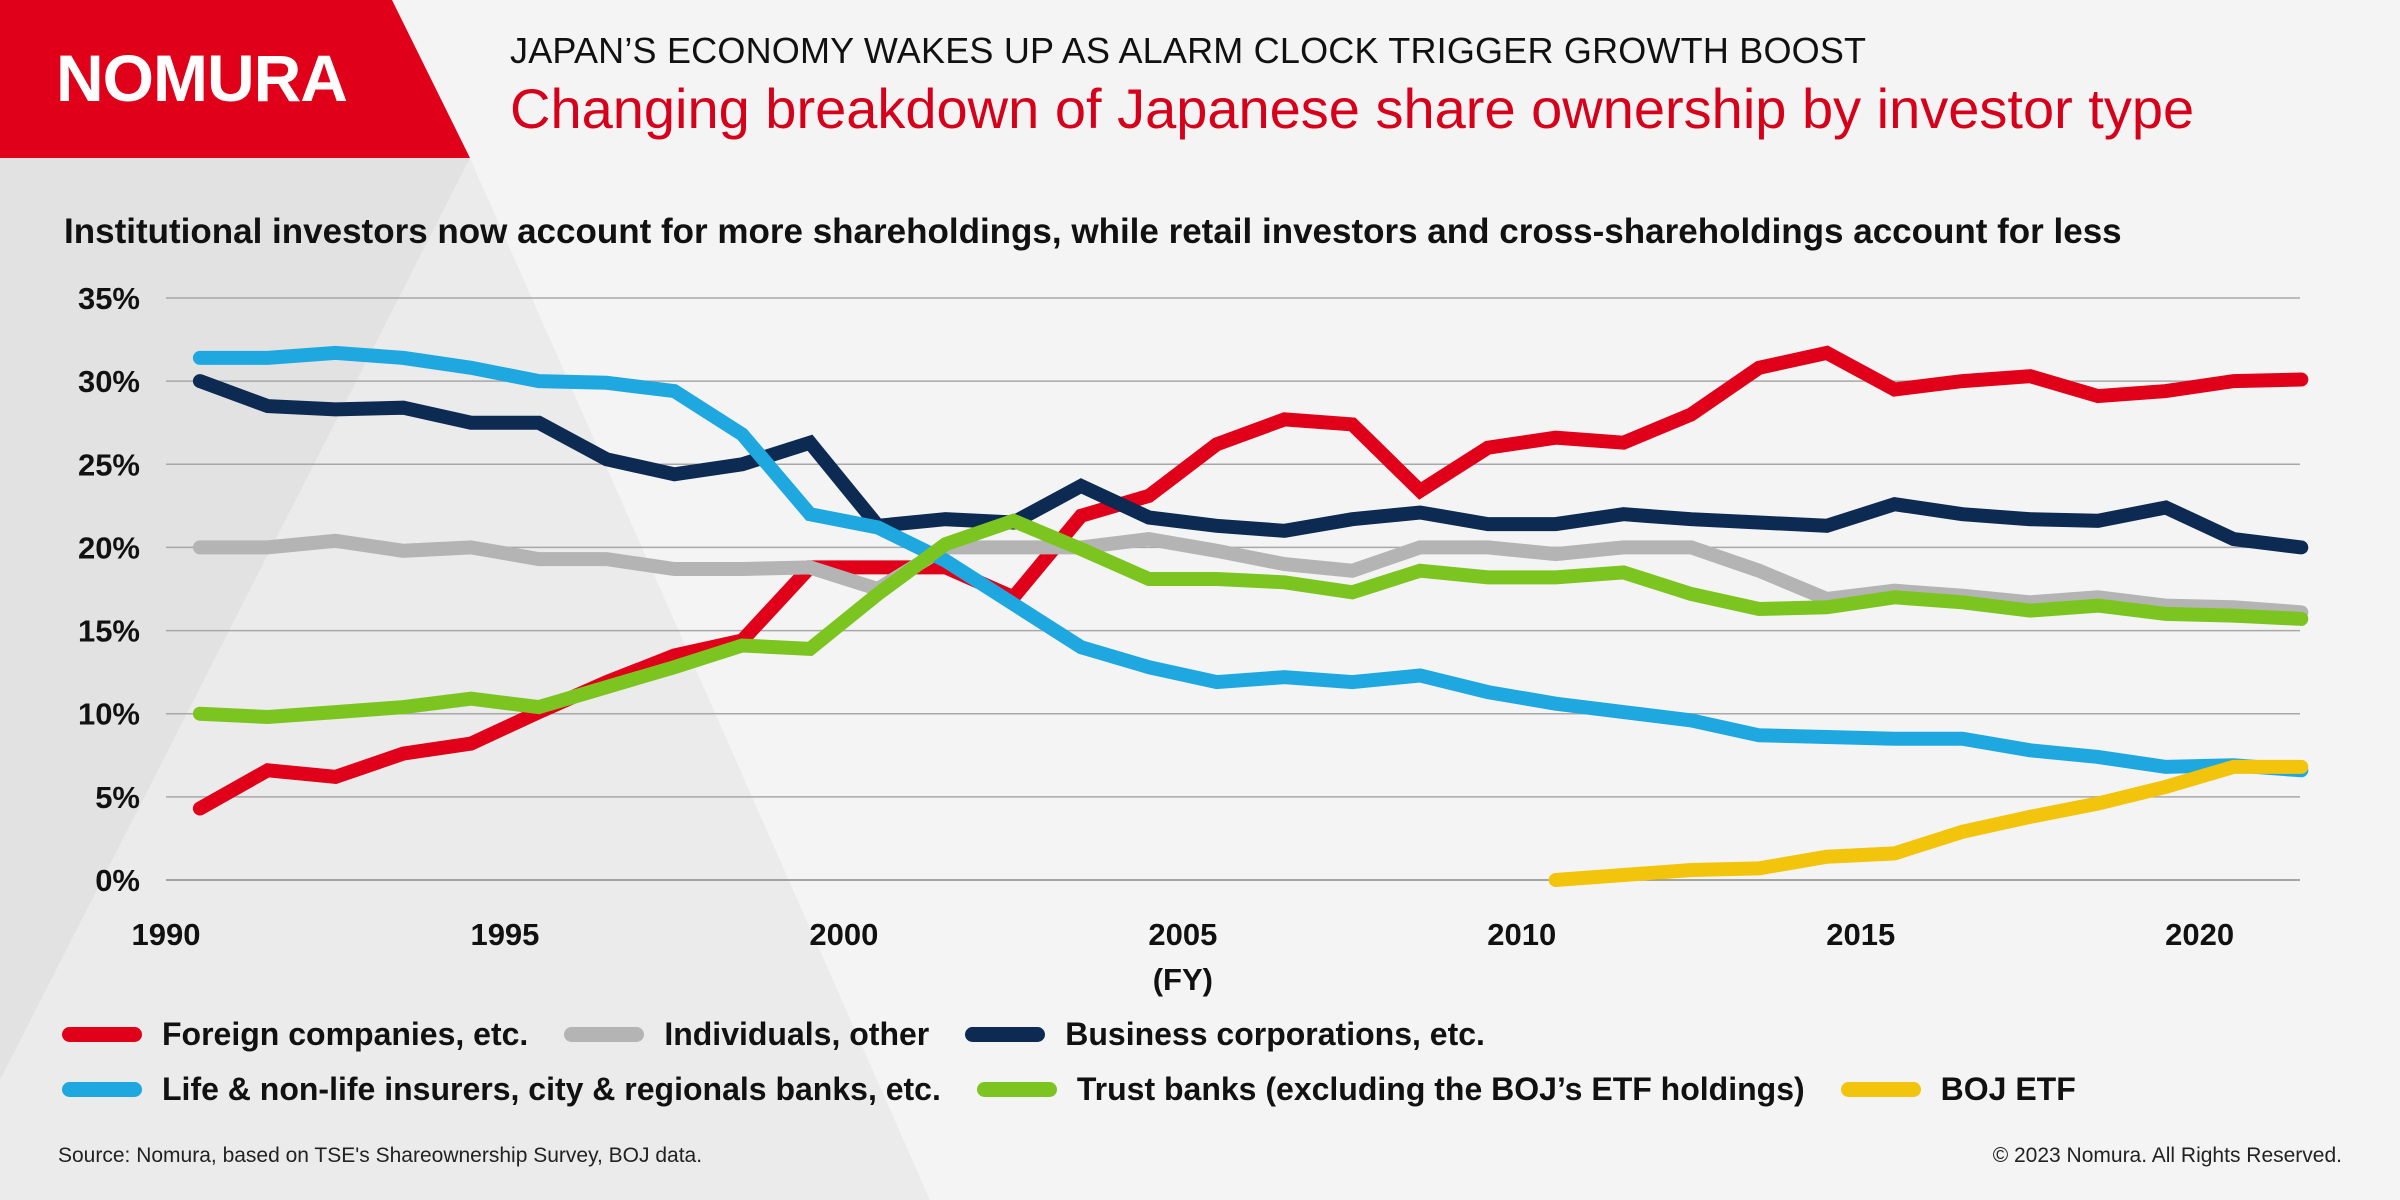 This screenshot has width=2400, height=1200. Describe the element at coordinates (2199, 934) in the screenshot. I see `x-tick-label: 2020` at that location.